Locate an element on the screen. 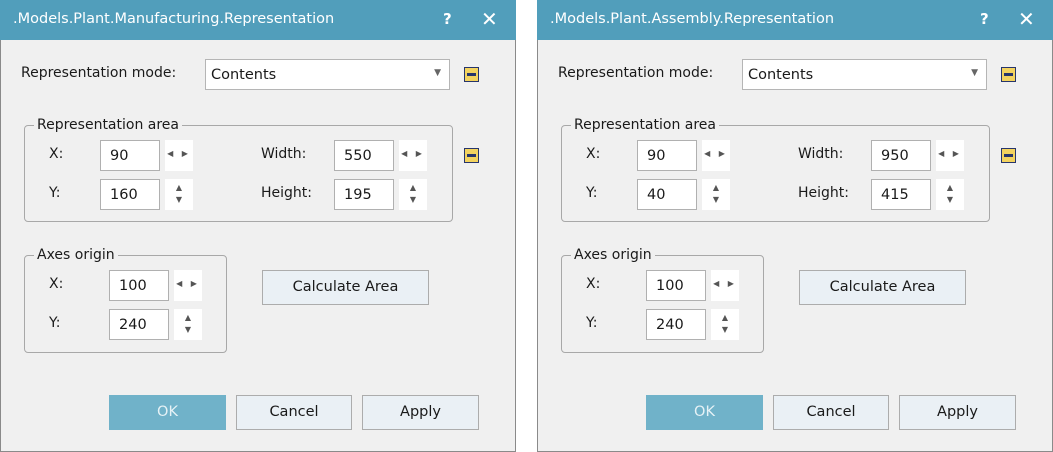  y-input: 160 is located at coordinates (130, 194).